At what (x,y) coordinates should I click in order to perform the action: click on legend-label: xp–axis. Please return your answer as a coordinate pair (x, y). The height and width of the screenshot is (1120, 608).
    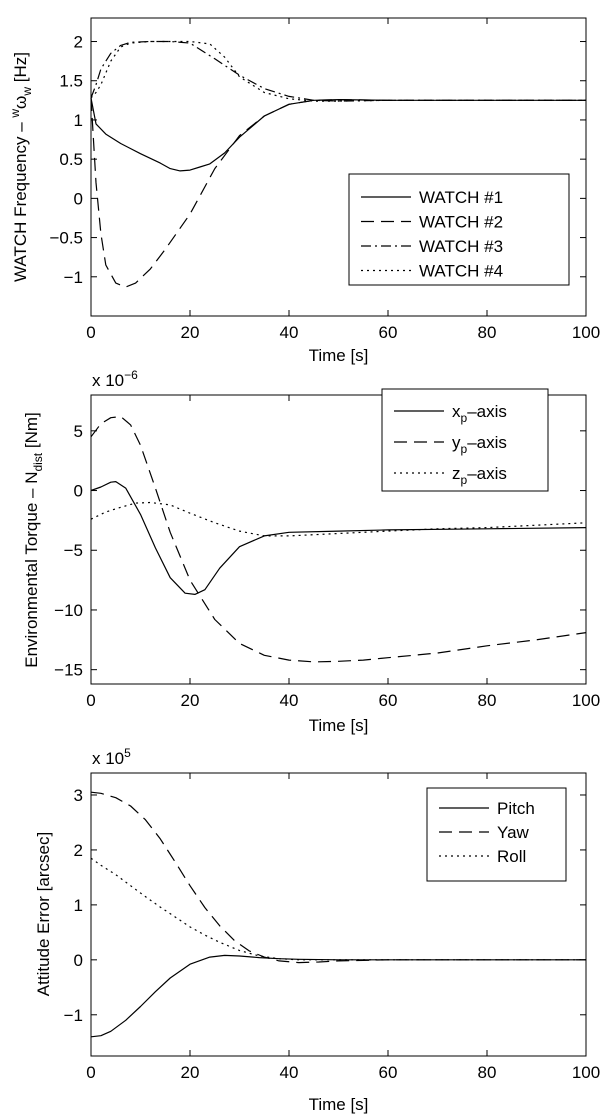
    Looking at the image, I should click on (479, 413).